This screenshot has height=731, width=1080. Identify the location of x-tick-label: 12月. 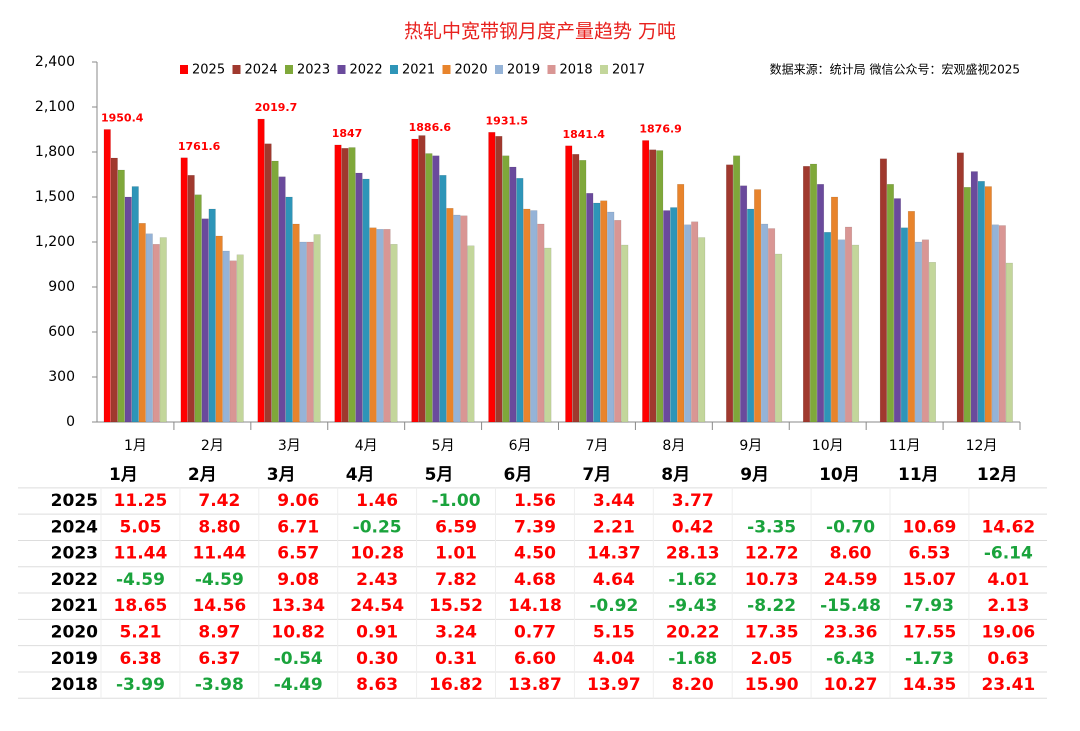
(982, 446).